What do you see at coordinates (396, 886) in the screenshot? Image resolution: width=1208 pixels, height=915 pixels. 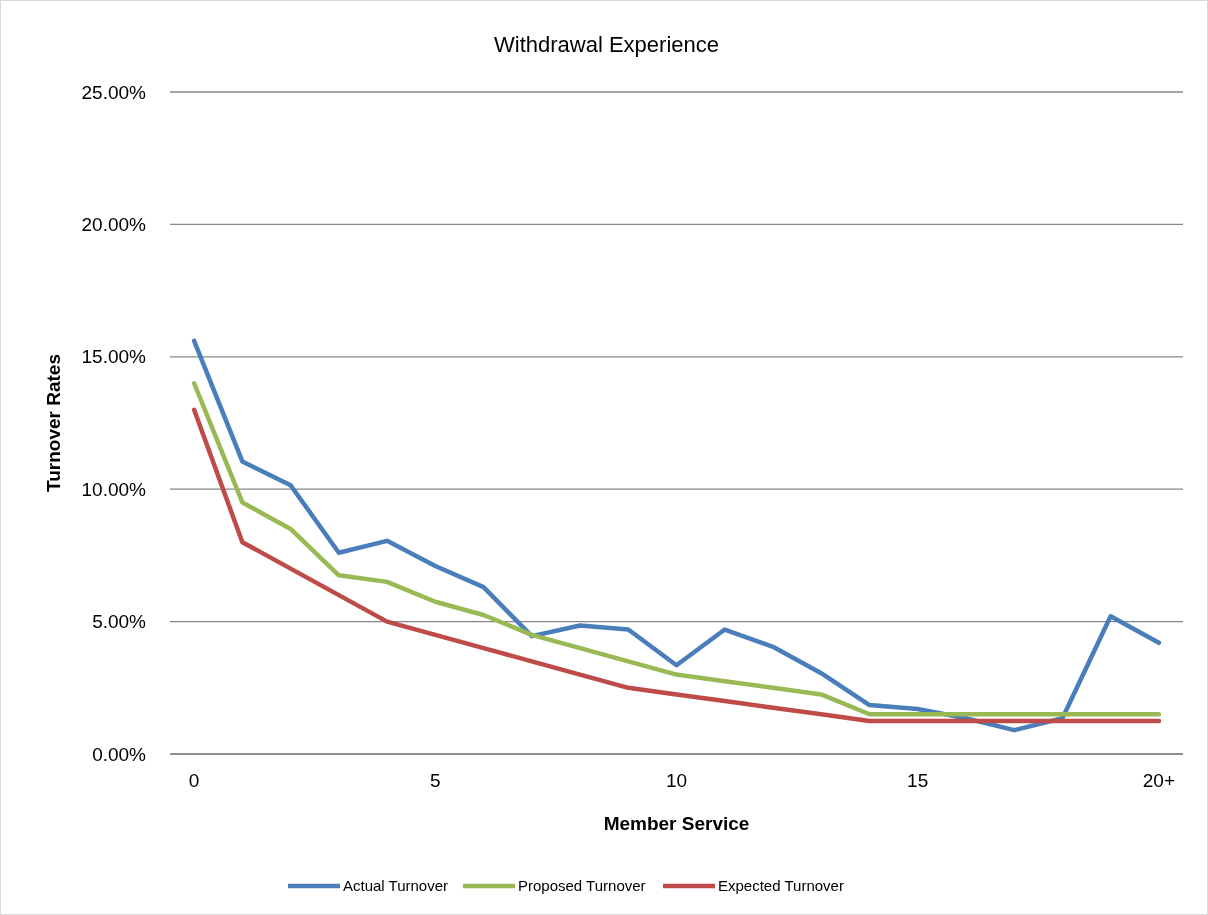 I see `legend-label: Actual Turnover` at bounding box center [396, 886].